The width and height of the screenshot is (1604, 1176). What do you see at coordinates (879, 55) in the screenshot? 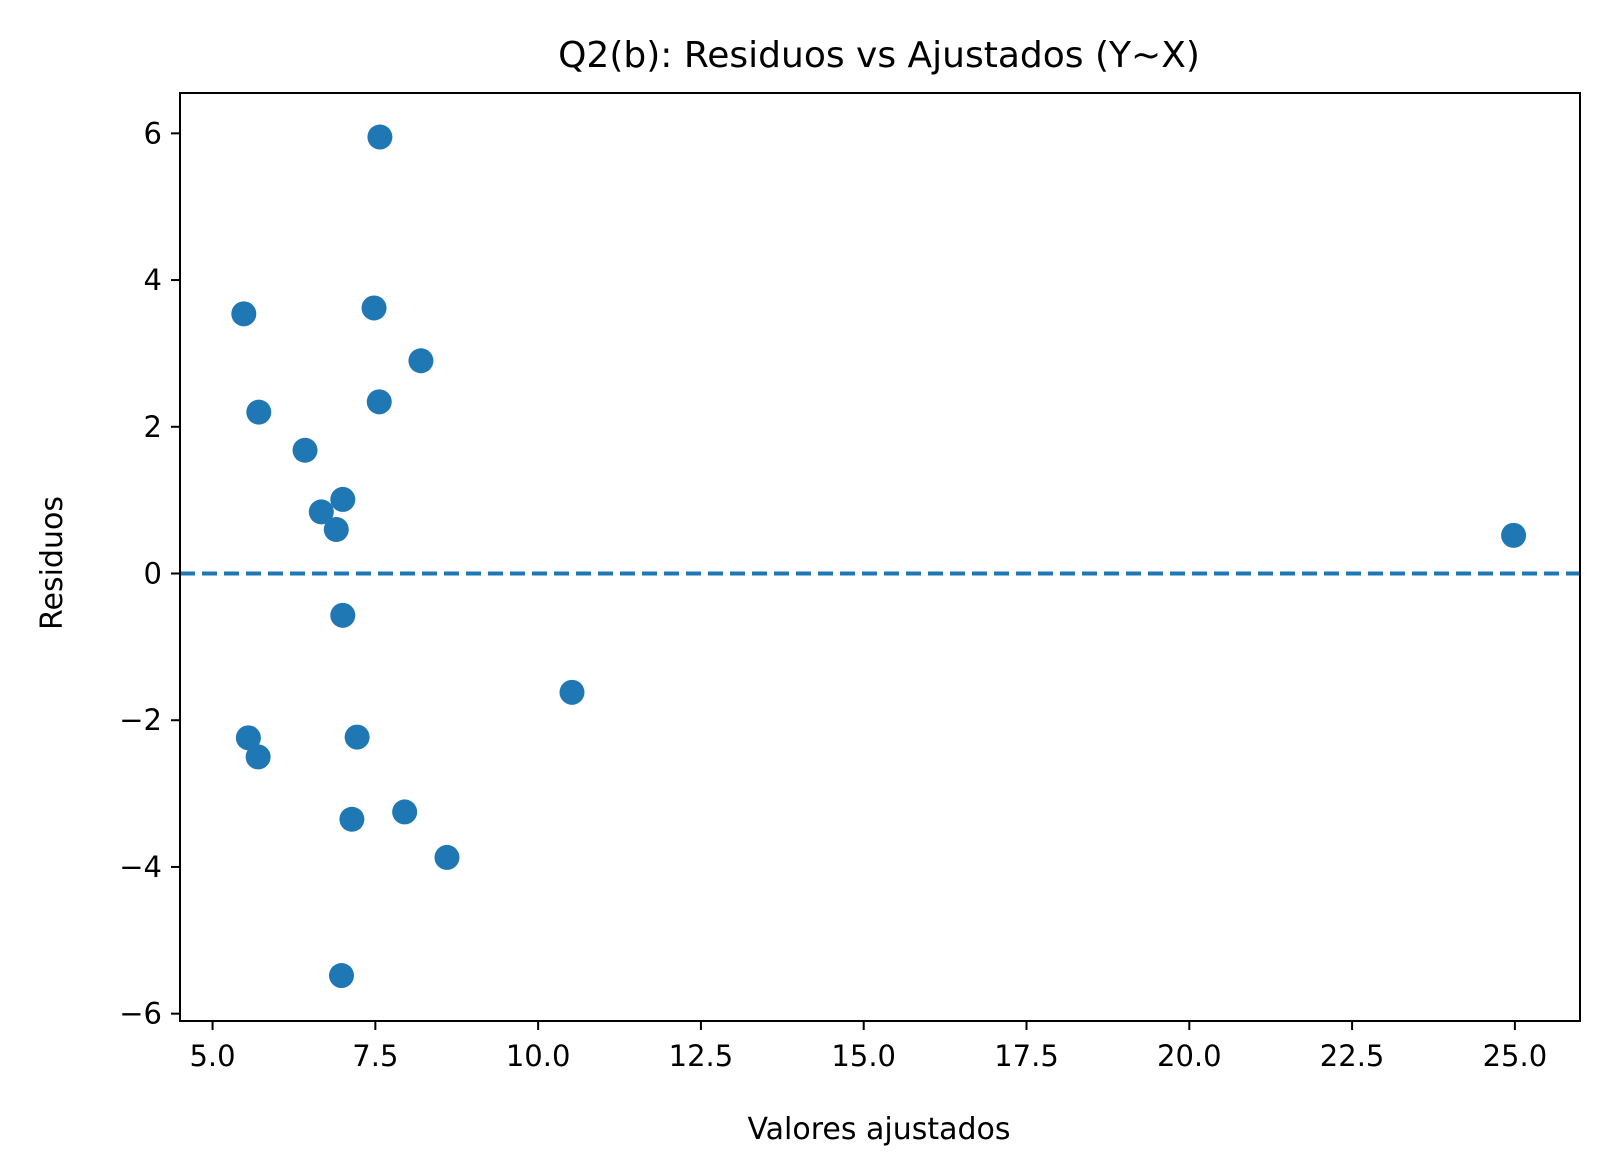
I see `chart-title: Q2(b): Residuos vs Ajustados (Y~X)` at bounding box center [879, 55].